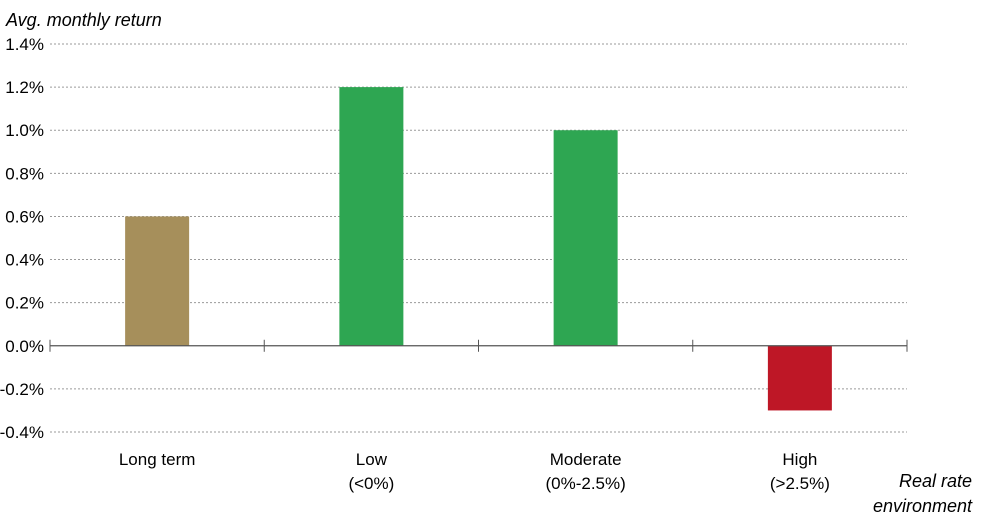 This screenshot has height=522, width=992. What do you see at coordinates (24, 130) in the screenshot?
I see `y-tick-label: 1.0%` at bounding box center [24, 130].